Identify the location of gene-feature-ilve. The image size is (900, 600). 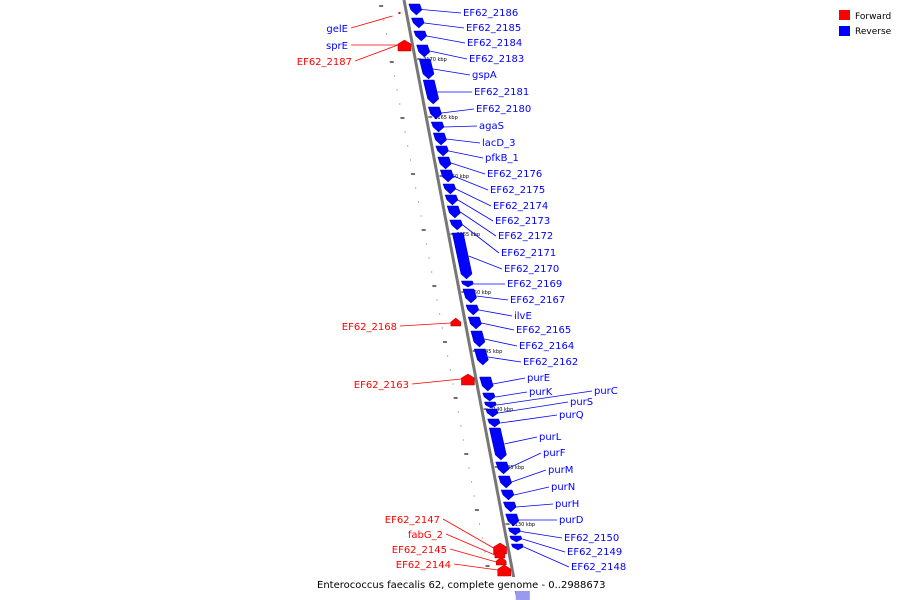
(472, 310).